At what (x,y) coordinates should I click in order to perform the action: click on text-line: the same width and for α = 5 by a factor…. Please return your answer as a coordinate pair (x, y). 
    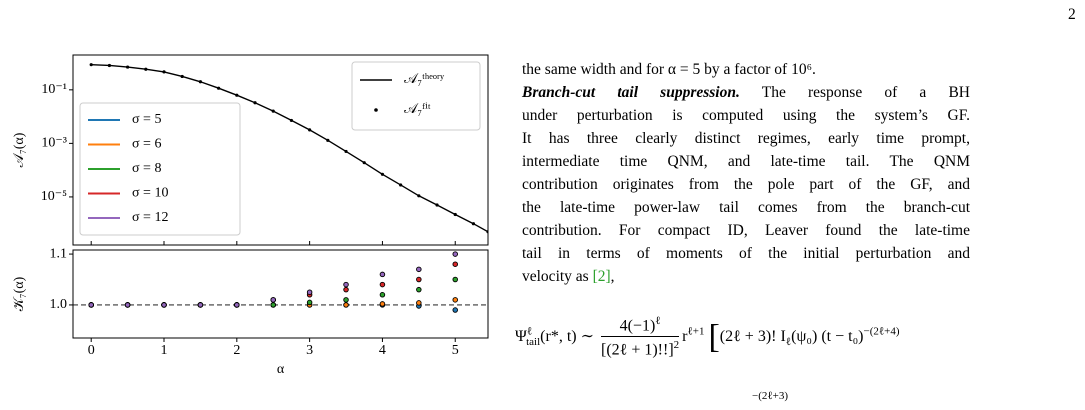
    Looking at the image, I should click on (669, 69).